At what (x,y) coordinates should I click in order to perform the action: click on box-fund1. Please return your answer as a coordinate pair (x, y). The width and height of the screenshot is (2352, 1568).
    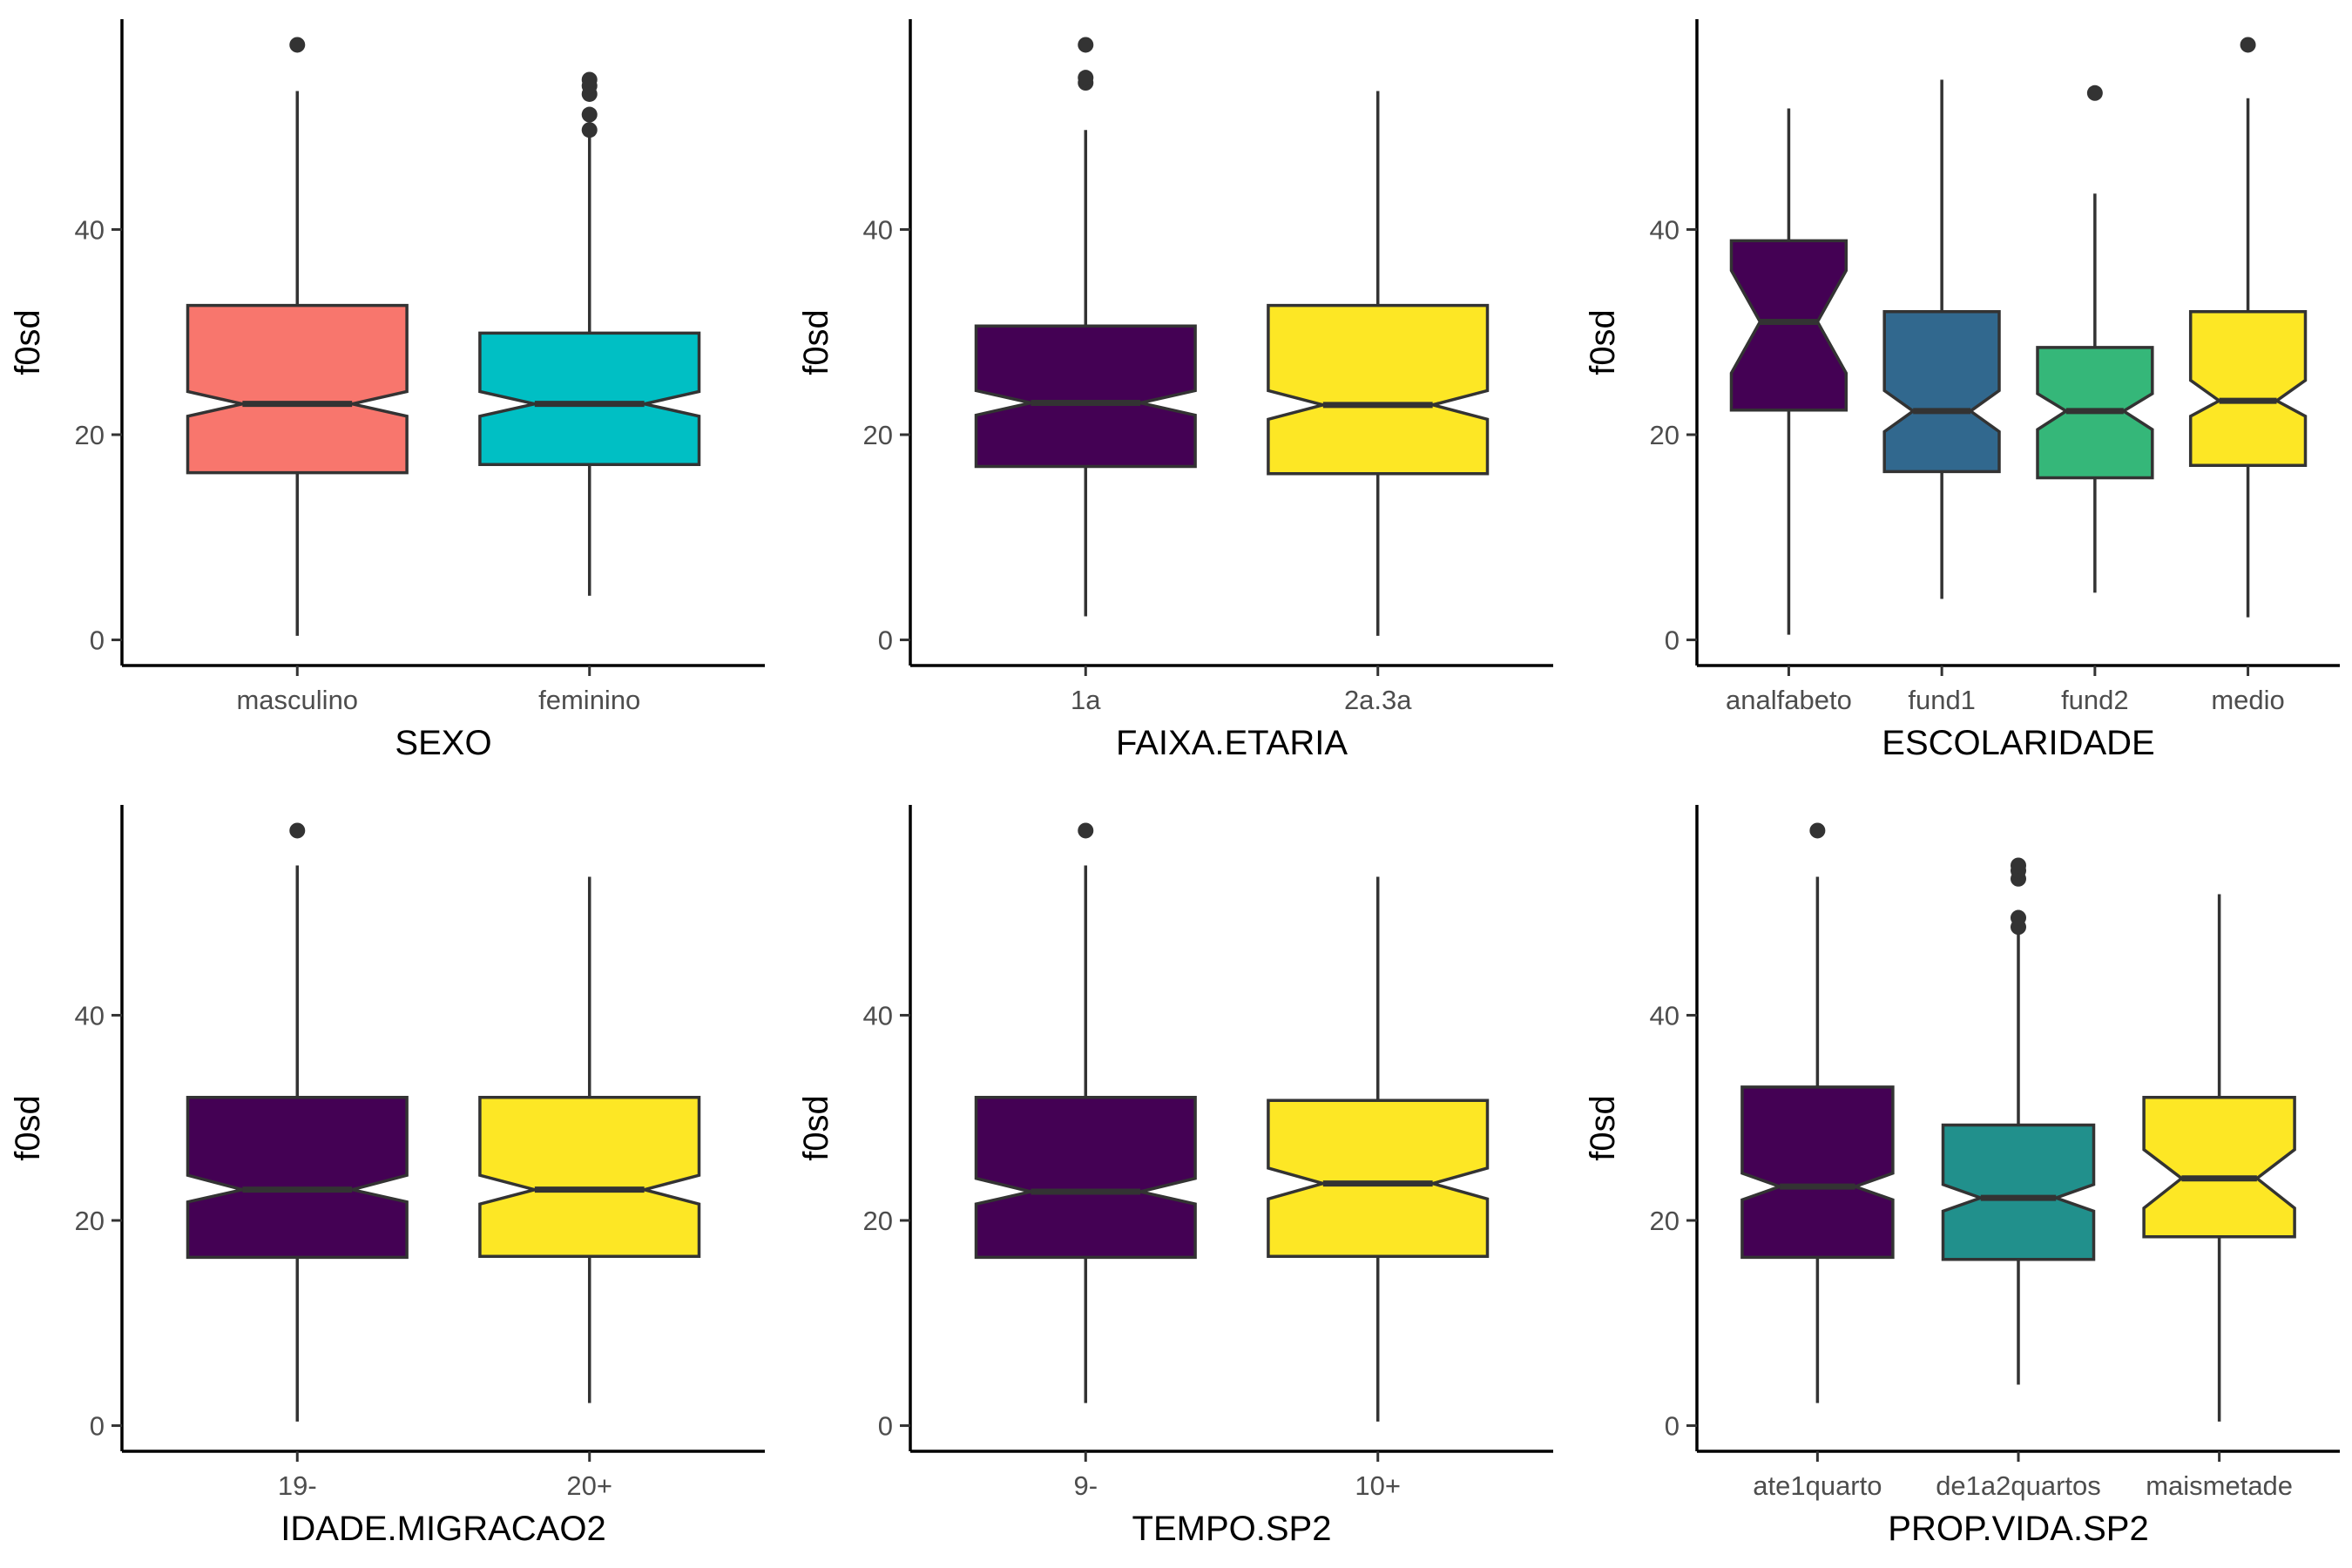
    Looking at the image, I should click on (1941, 339).